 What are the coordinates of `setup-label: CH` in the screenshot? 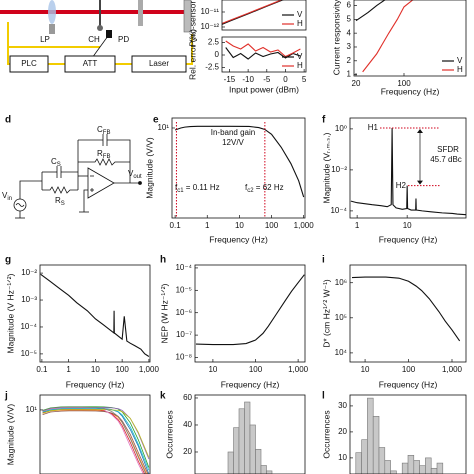 It's located at (94, 39).